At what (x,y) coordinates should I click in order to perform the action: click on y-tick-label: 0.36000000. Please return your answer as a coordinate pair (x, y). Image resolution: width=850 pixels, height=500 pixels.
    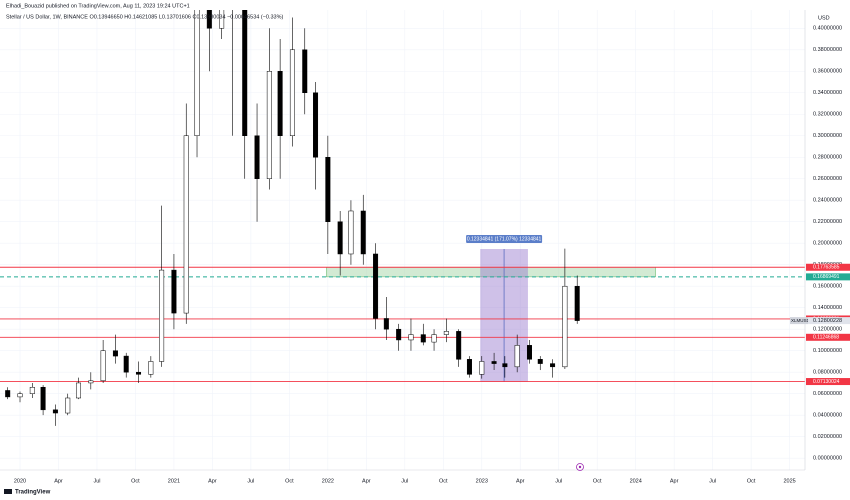
    Looking at the image, I should click on (827, 72).